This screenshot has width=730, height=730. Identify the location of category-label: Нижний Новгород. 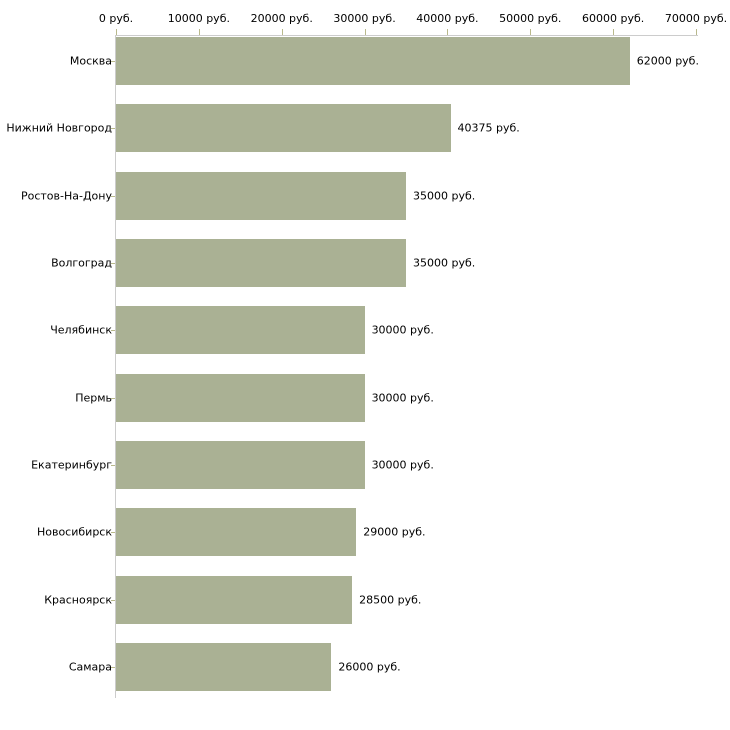
(59, 128).